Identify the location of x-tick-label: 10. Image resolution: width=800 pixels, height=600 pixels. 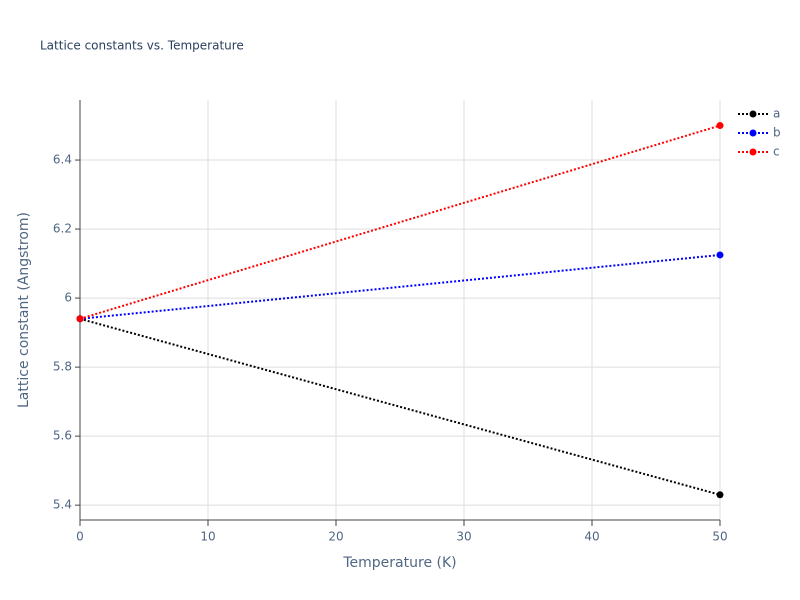
(207, 537).